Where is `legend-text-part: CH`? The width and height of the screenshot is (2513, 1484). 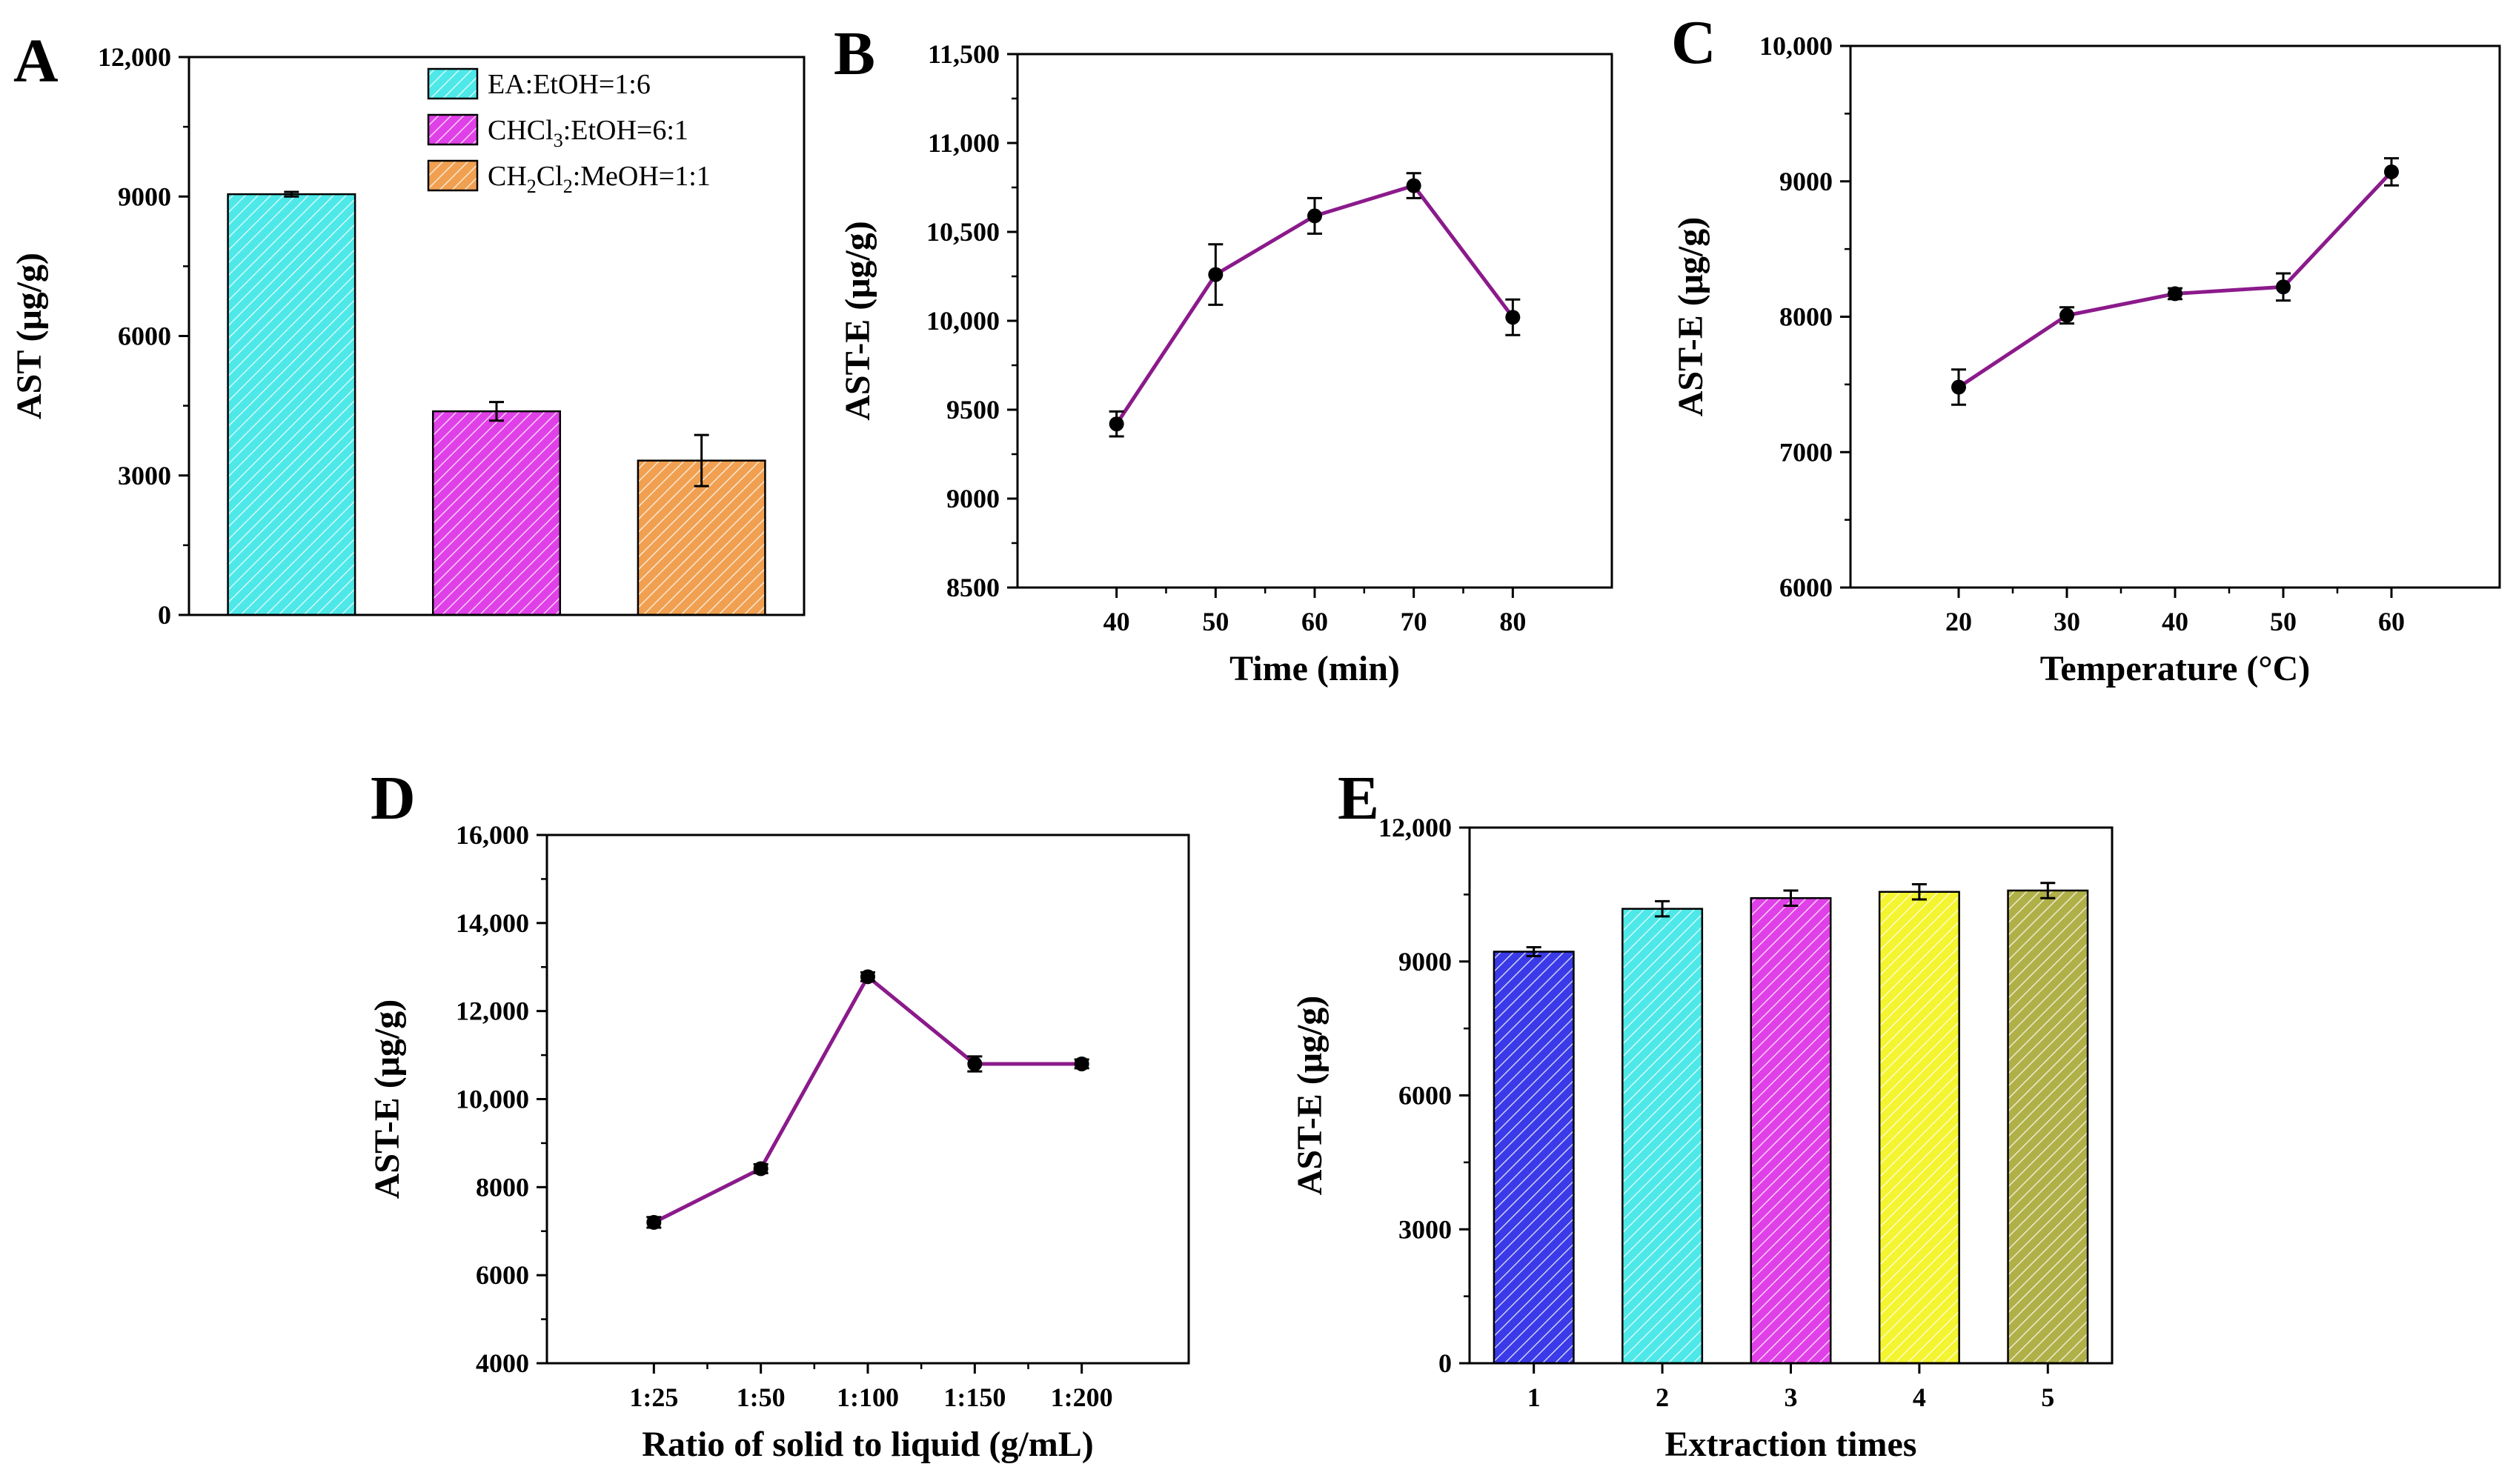 legend-text-part: CH is located at coordinates (507, 176).